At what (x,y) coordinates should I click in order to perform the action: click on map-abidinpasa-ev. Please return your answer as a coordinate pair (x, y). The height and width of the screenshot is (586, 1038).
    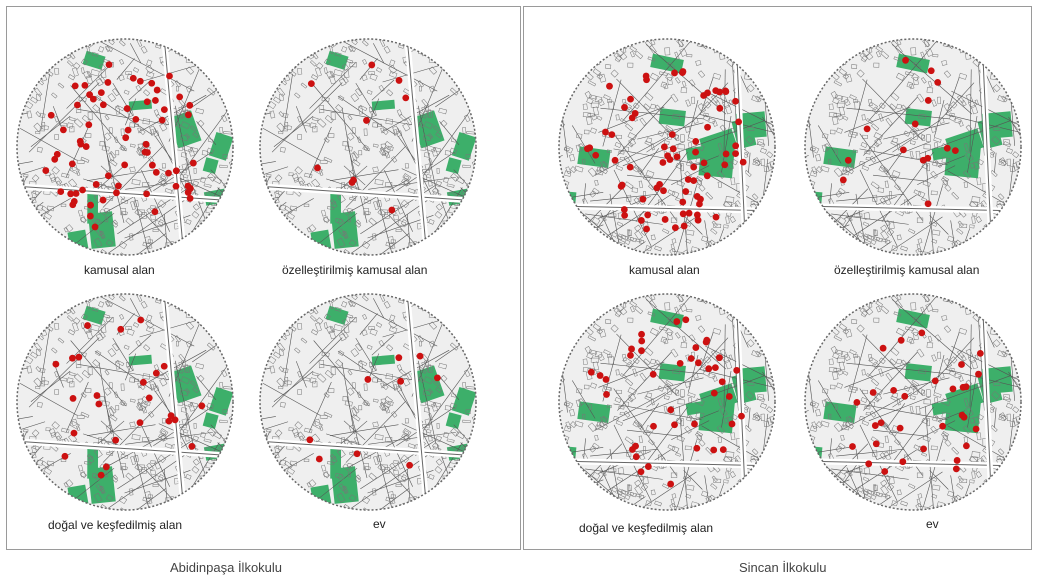
    Looking at the image, I should click on (368, 402).